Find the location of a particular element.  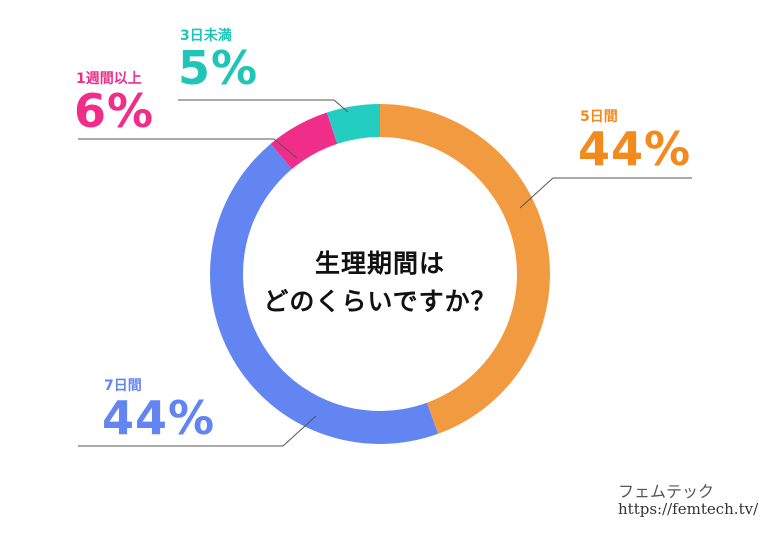

label-1week: 1週間以上 is located at coordinates (109, 79).